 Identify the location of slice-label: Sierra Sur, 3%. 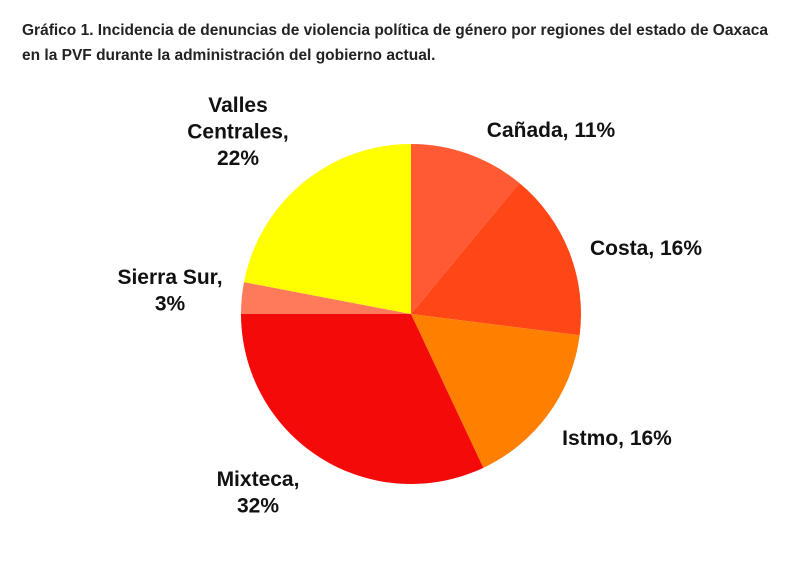
(169, 291).